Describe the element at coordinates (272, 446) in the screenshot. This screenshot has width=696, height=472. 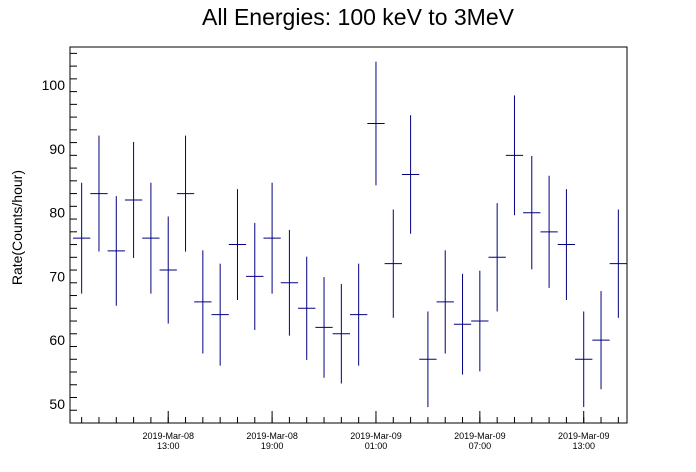
I see `x-tick-label-time: 19:00` at that location.